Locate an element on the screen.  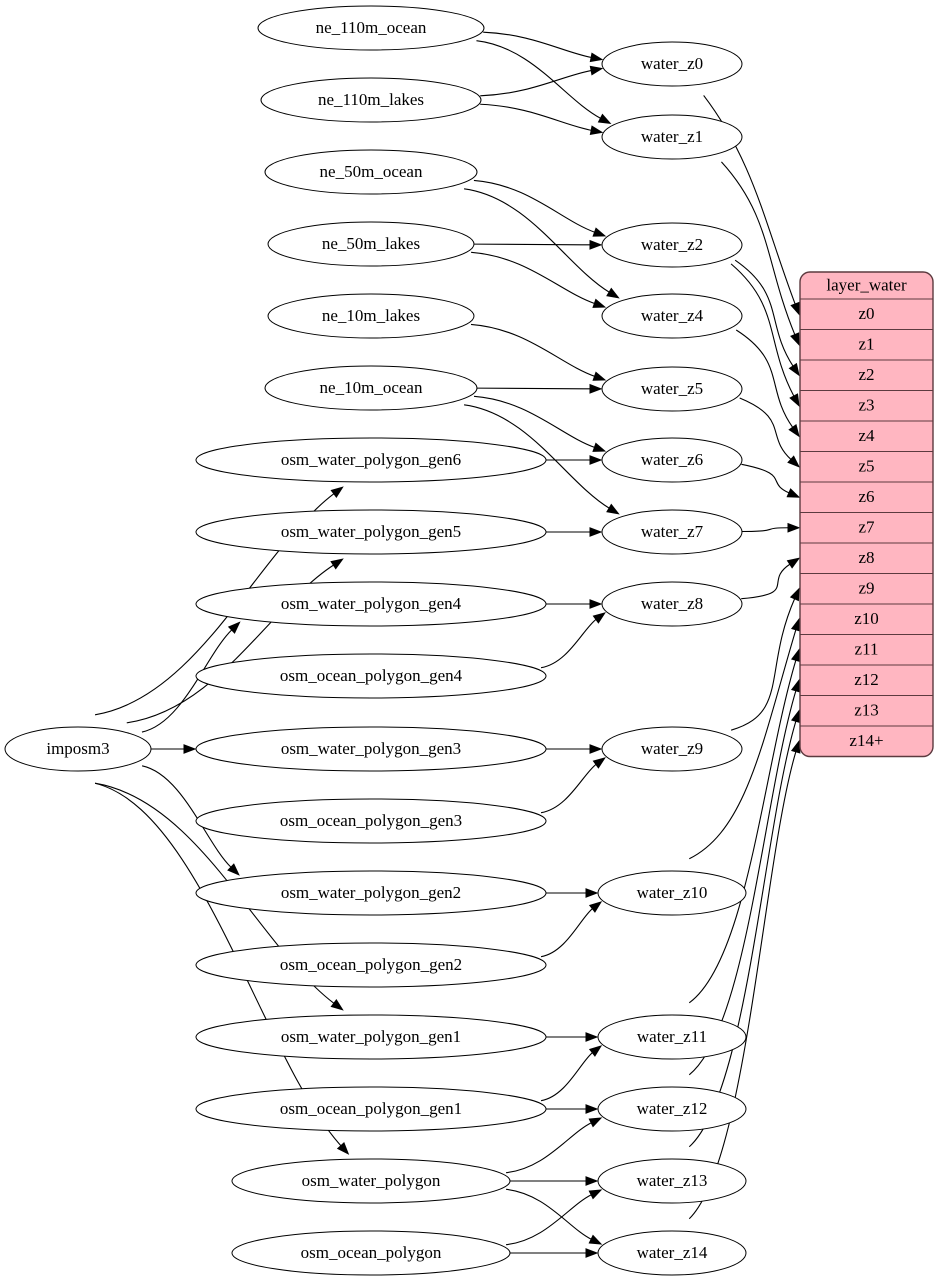
node-label: water_z4 is located at coordinates (672, 315).